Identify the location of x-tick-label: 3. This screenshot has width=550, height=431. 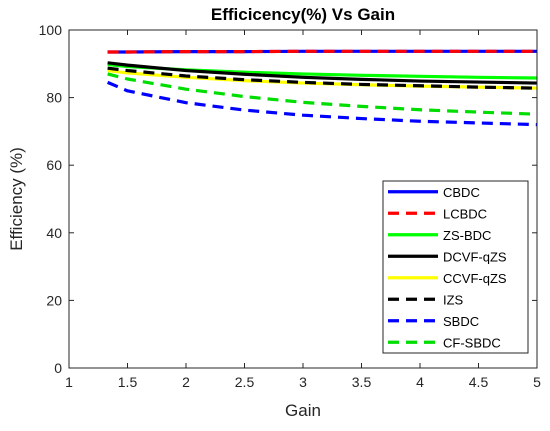
(303, 382).